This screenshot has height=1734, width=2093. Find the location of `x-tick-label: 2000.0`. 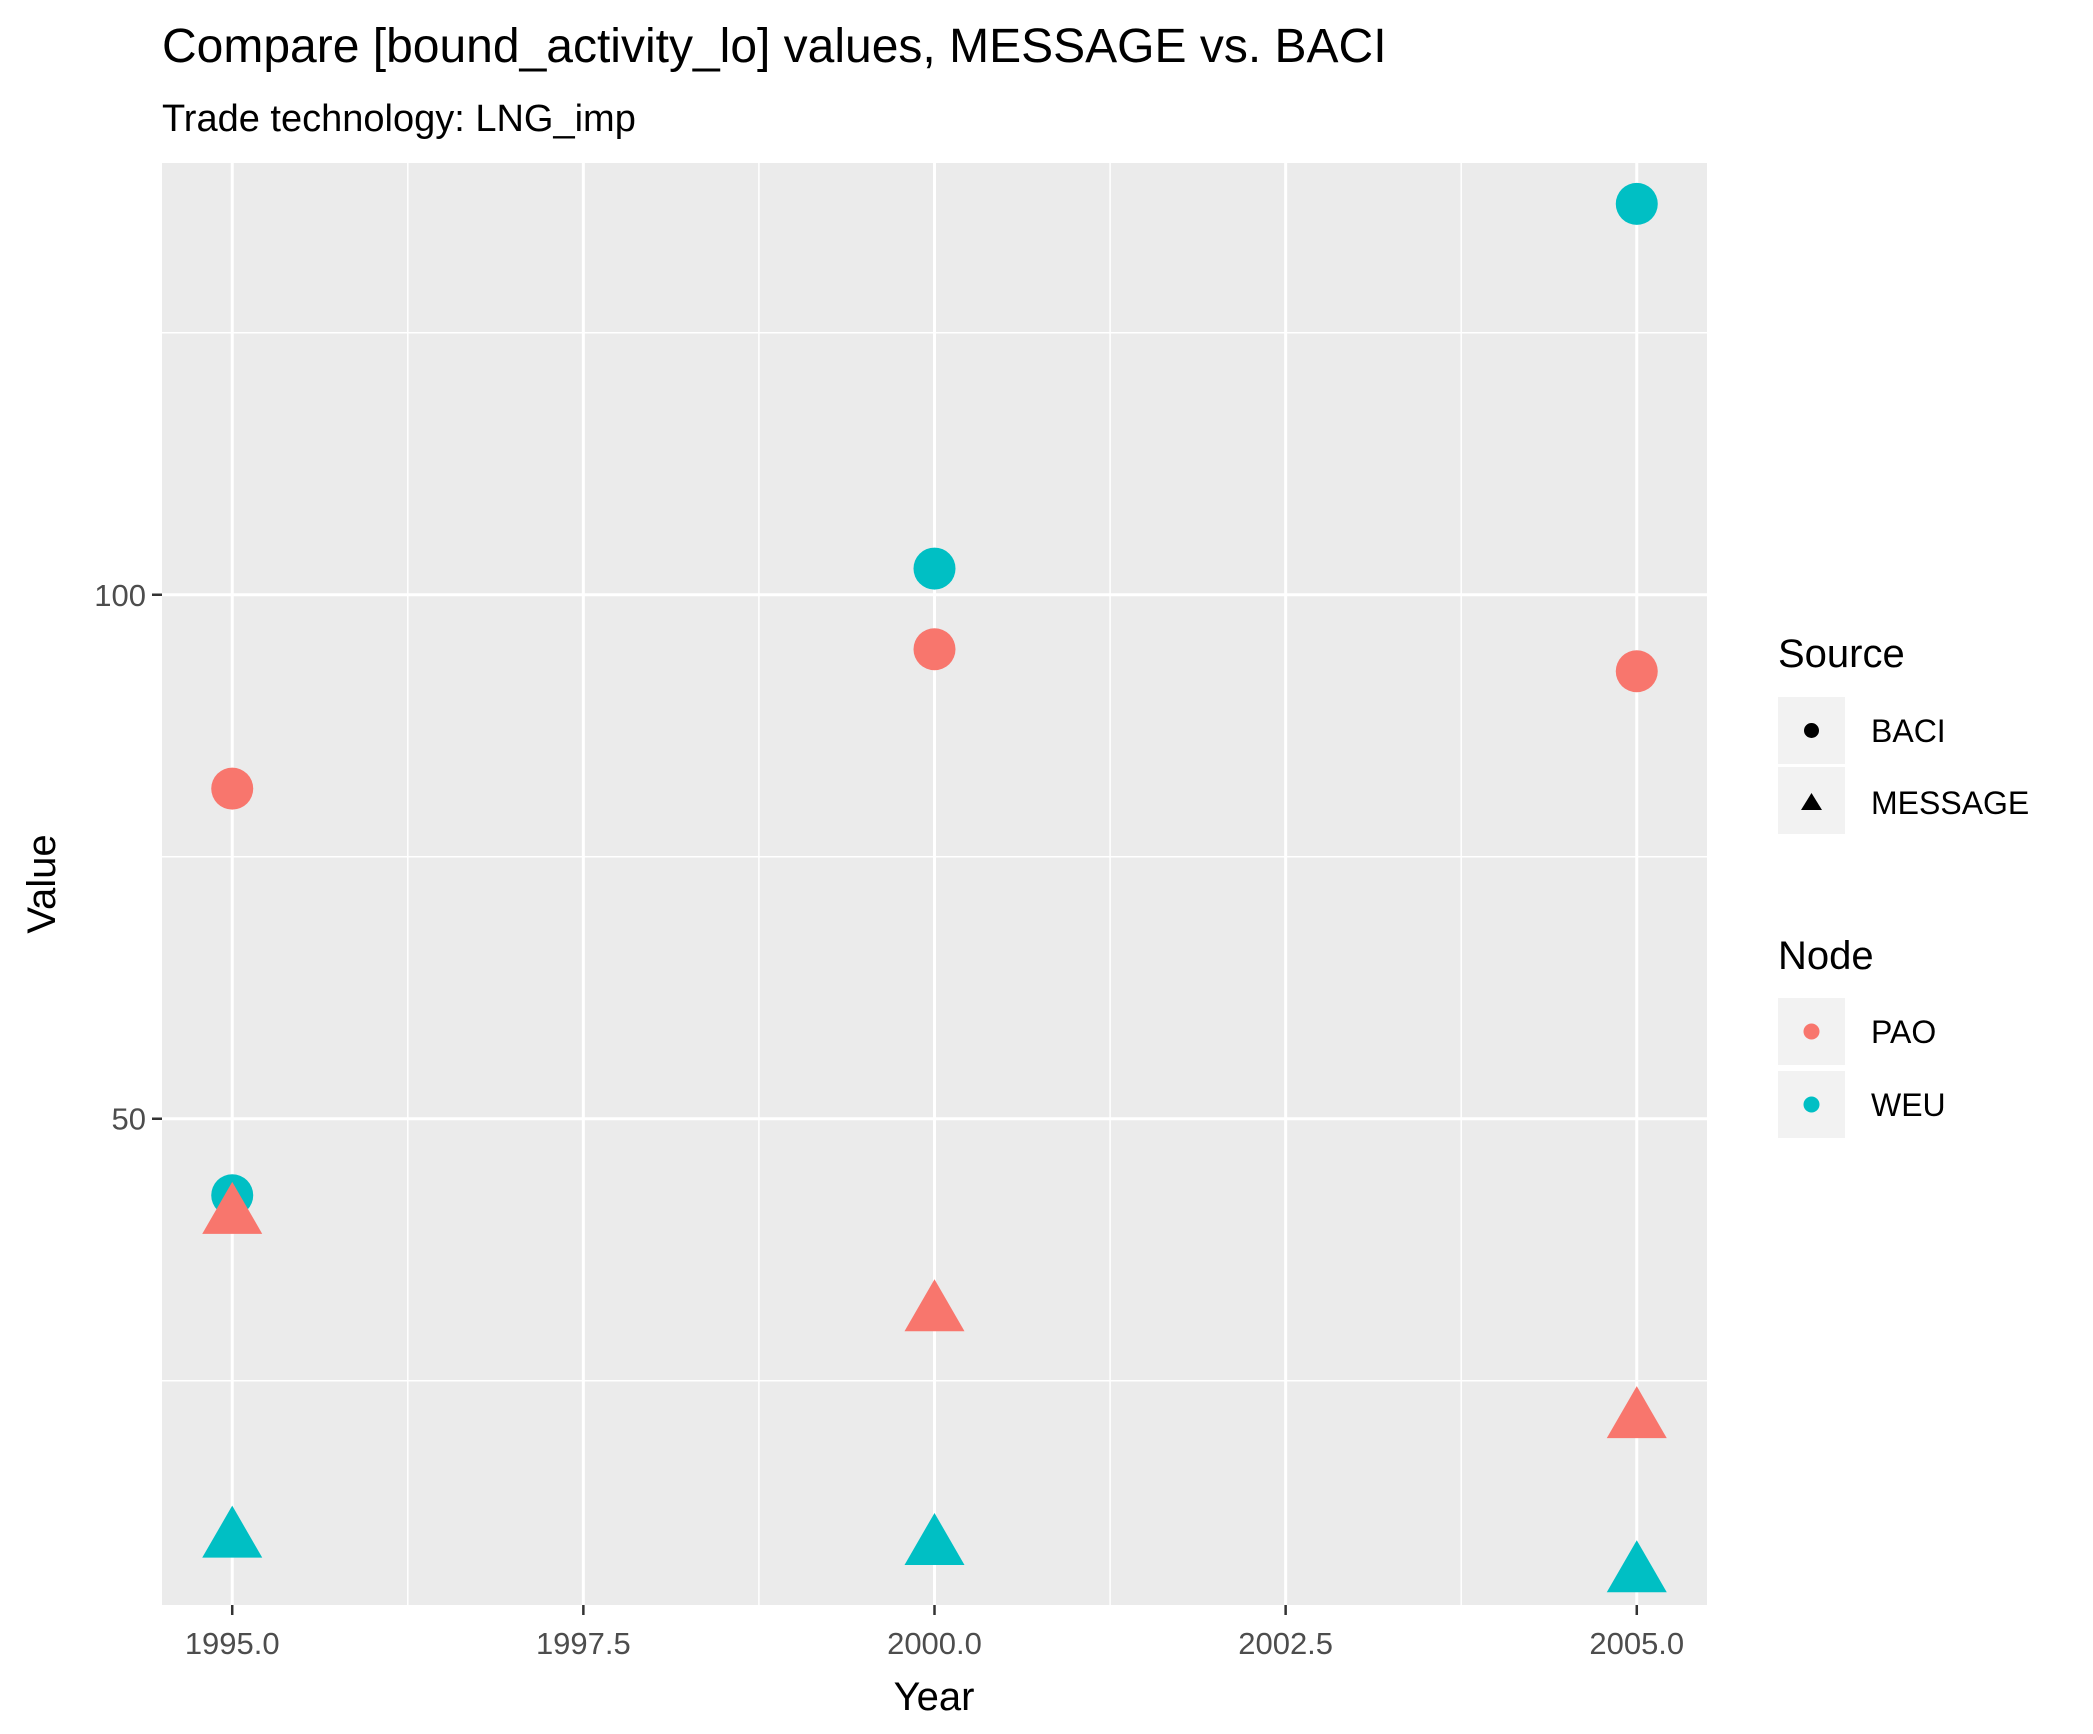

x-tick-label: 2000.0 is located at coordinates (934, 1643).